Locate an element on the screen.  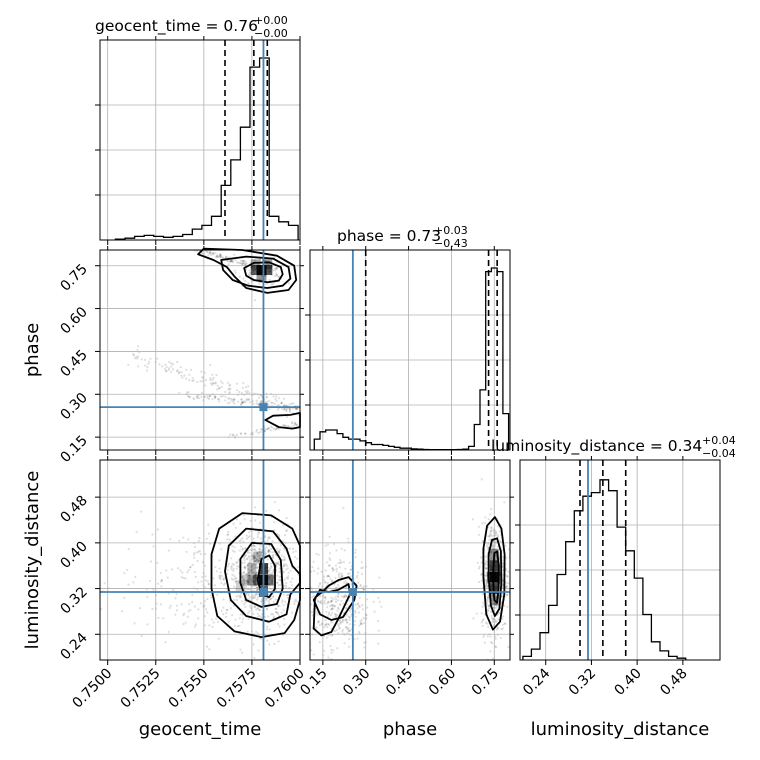
panel-frame is located at coordinates (410, 350).